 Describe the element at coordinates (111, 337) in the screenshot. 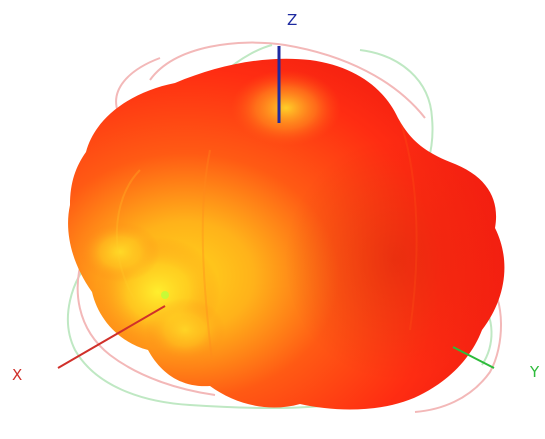

I see `x-axis-line` at that location.